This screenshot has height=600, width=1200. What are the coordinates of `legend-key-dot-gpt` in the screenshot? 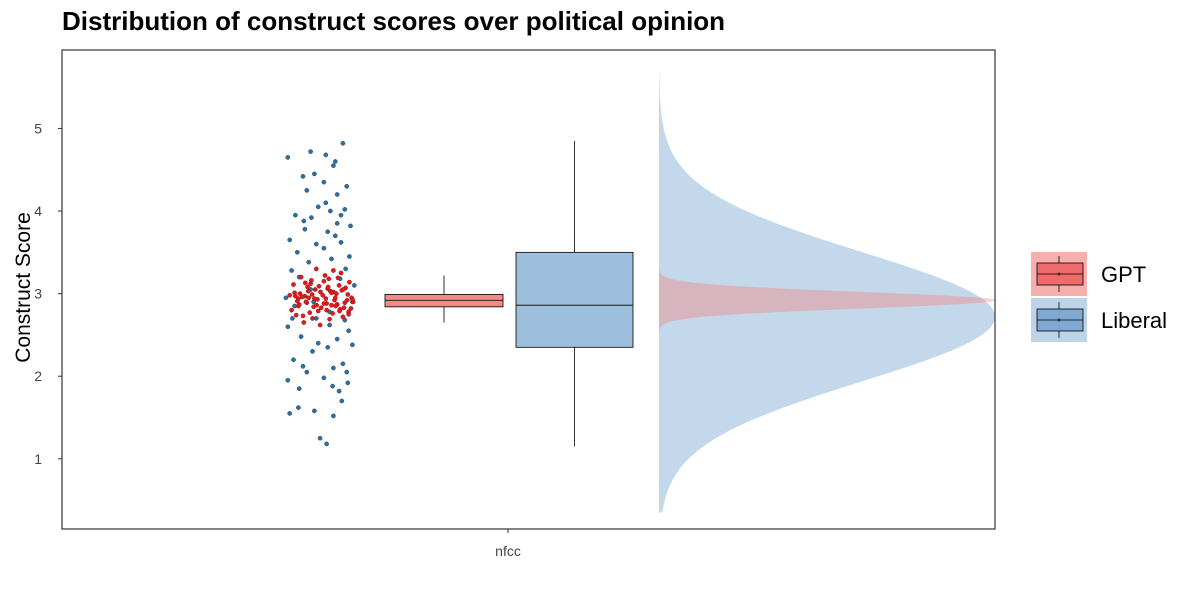 It's located at (1059, 274).